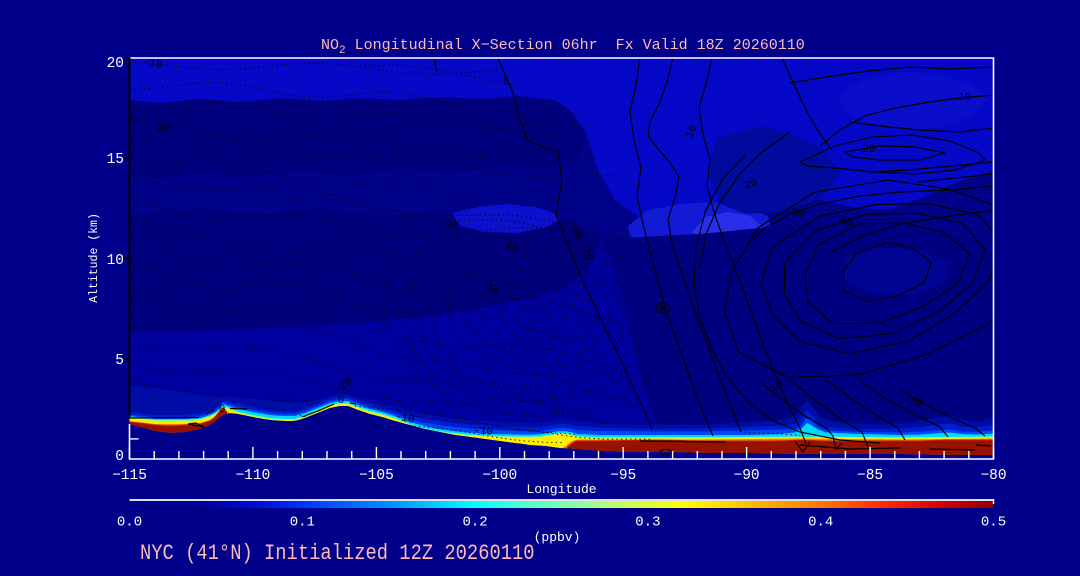  I want to click on svg-text: 15, so click(115, 160).